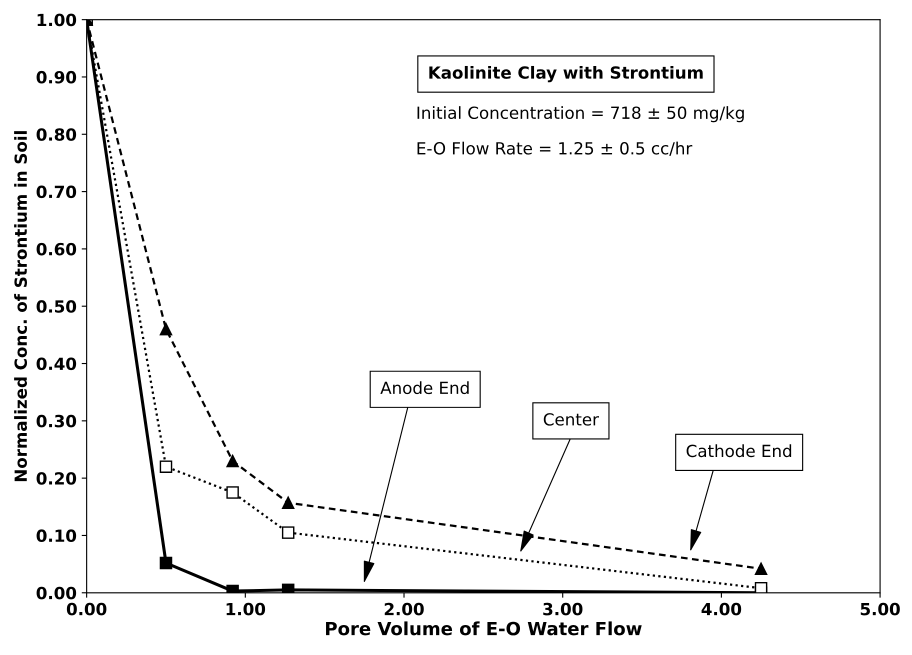 The image size is (912, 655). What do you see at coordinates (56, 421) in the screenshot?
I see `y-tick-label: 0.30` at bounding box center [56, 421].